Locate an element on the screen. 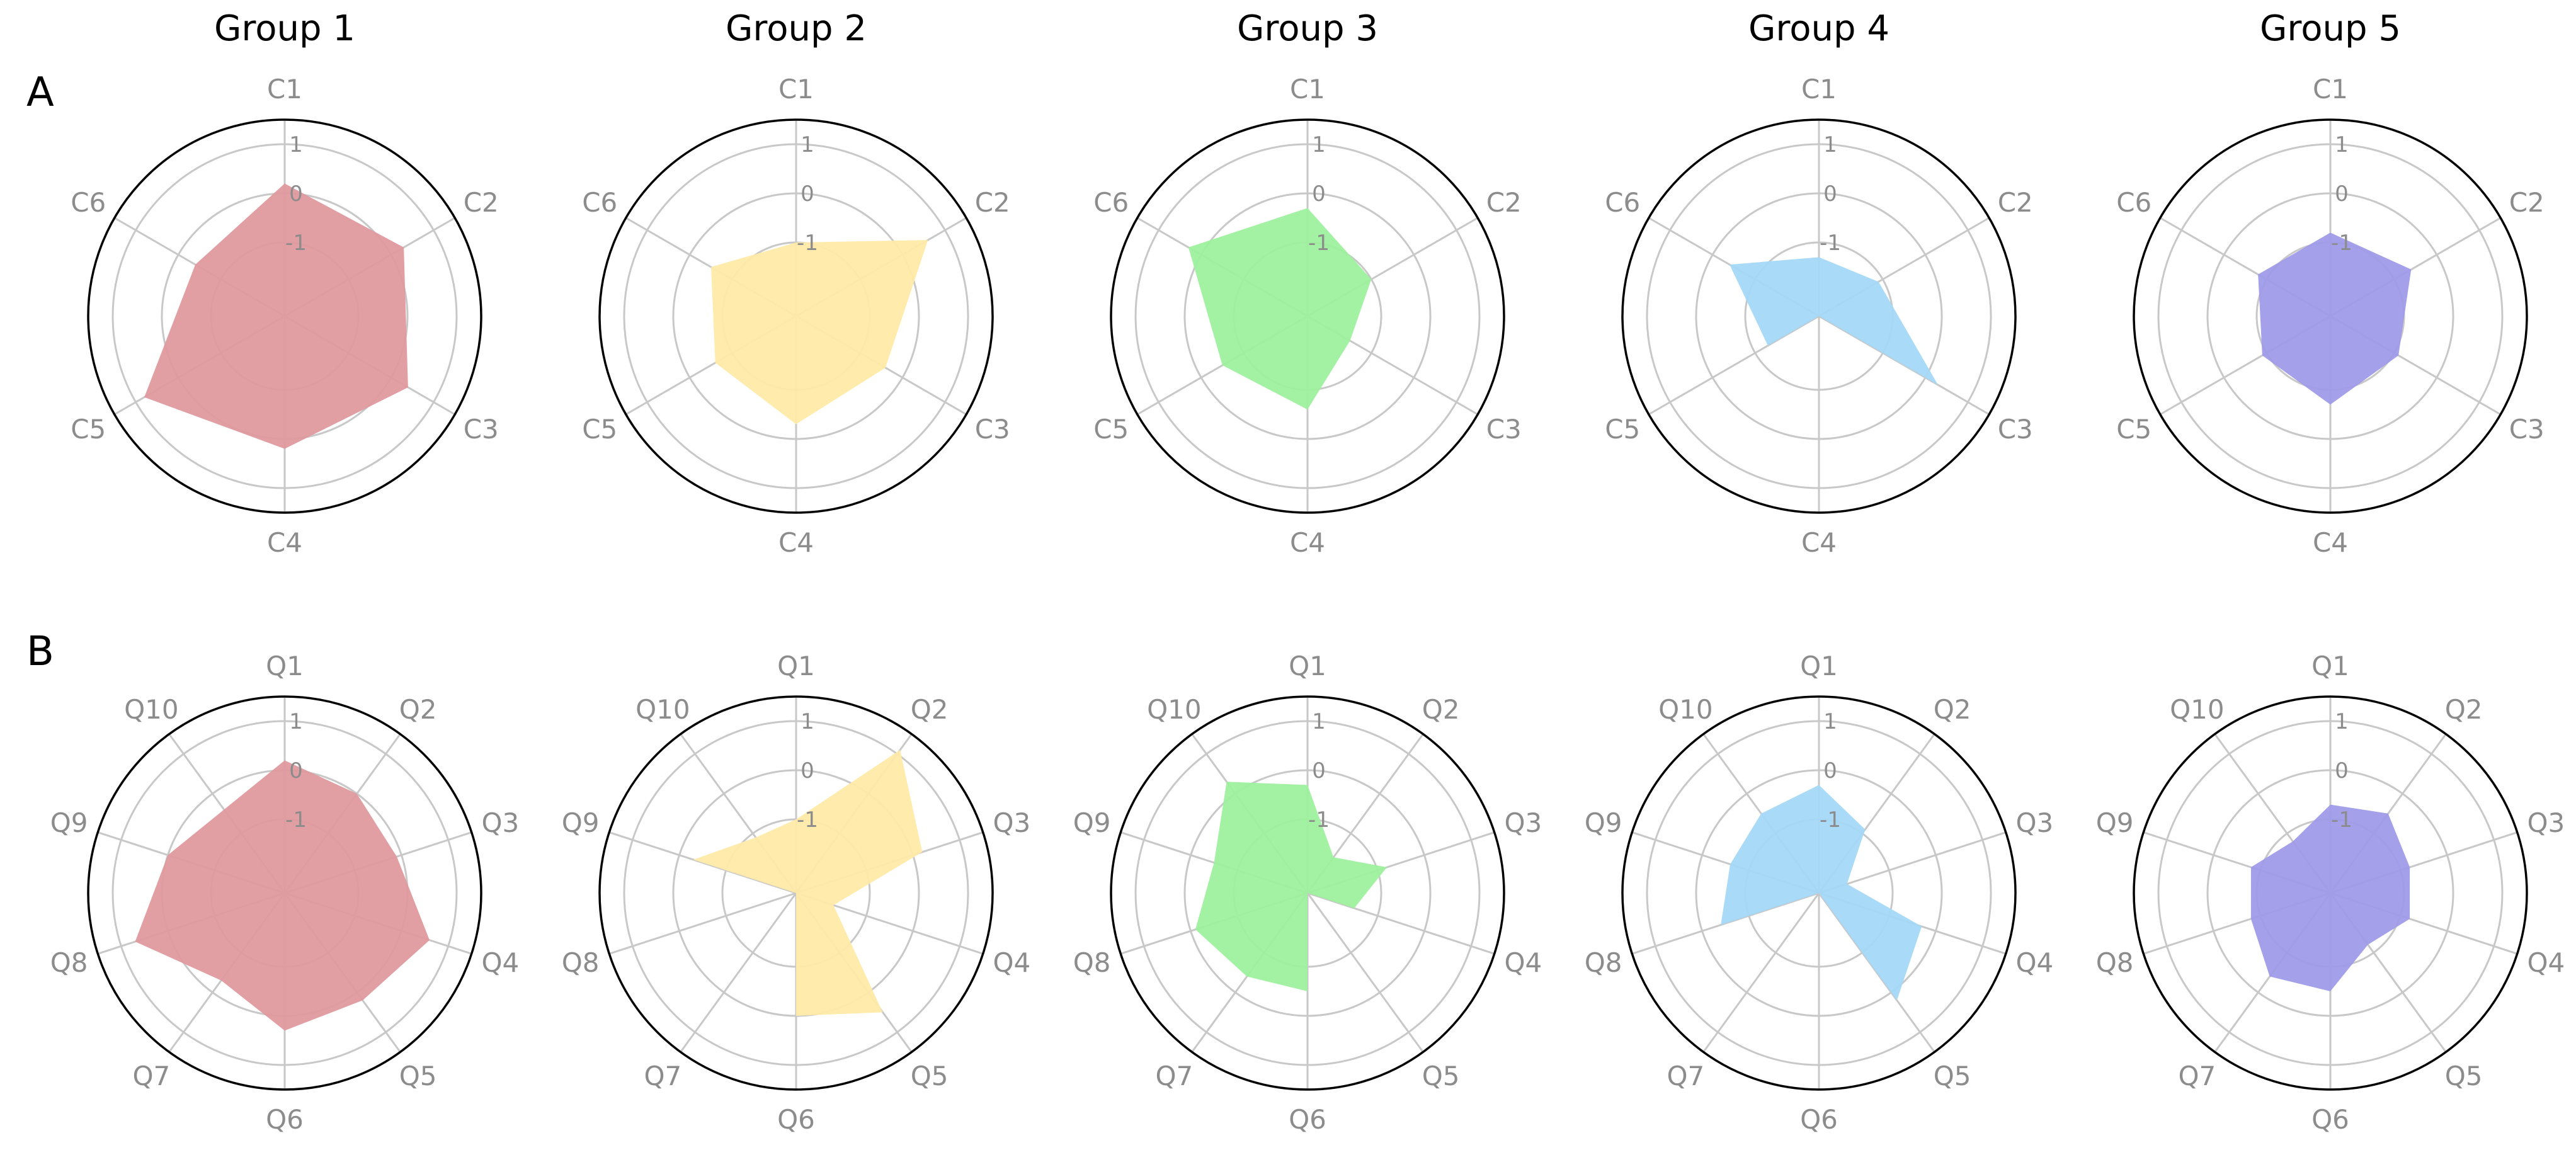  group-title-1: Group 1 is located at coordinates (284, 28).